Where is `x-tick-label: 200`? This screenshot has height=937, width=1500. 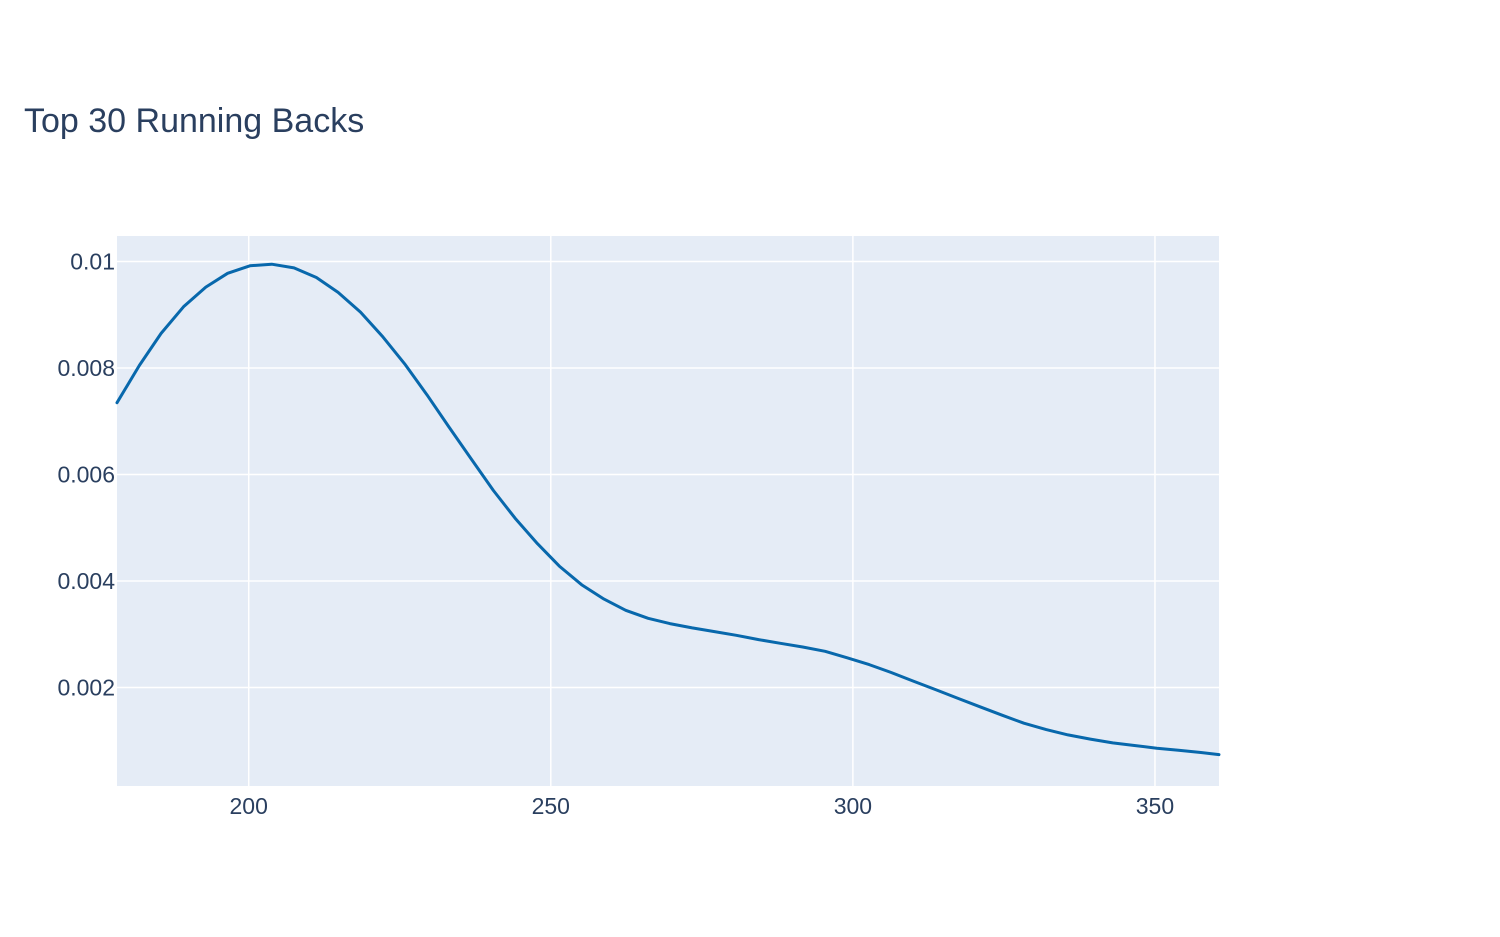
x-tick-label: 200 is located at coordinates (249, 806).